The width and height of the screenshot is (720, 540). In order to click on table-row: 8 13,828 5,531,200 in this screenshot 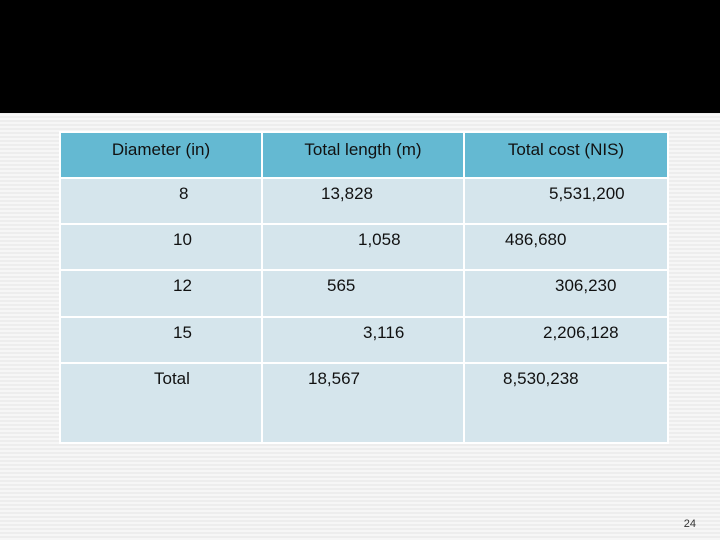, I will do `click(364, 201)`.